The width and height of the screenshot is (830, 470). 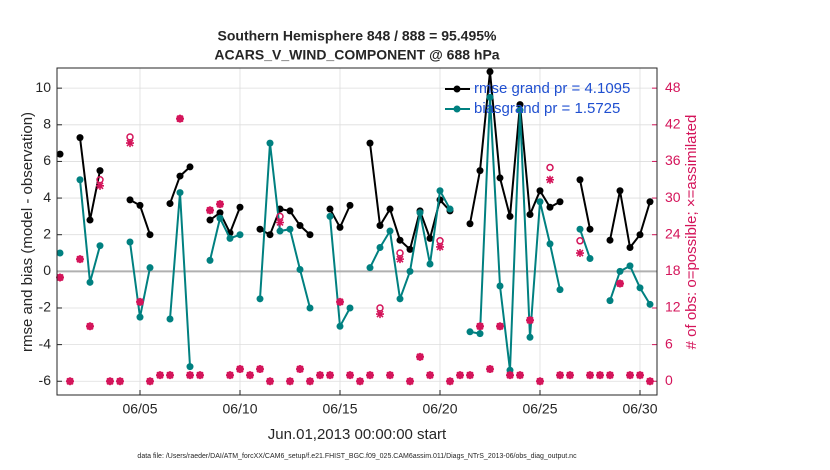 I want to click on y2-tick-label: 48, so click(x=673, y=87).